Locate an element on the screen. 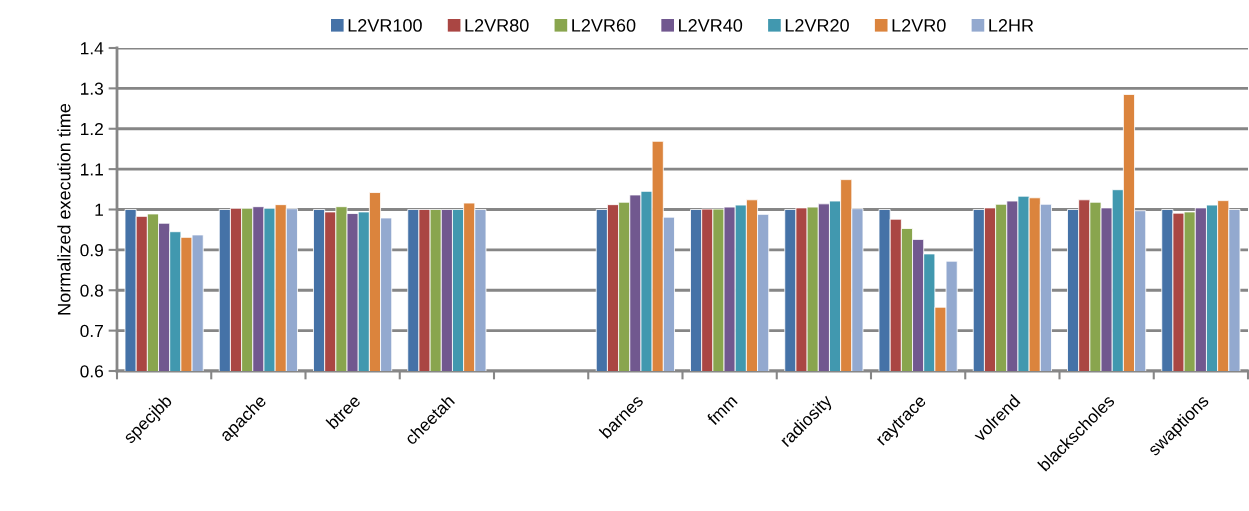 This screenshot has width=1249, height=511. x-tick-label: fmm is located at coordinates (721, 410).